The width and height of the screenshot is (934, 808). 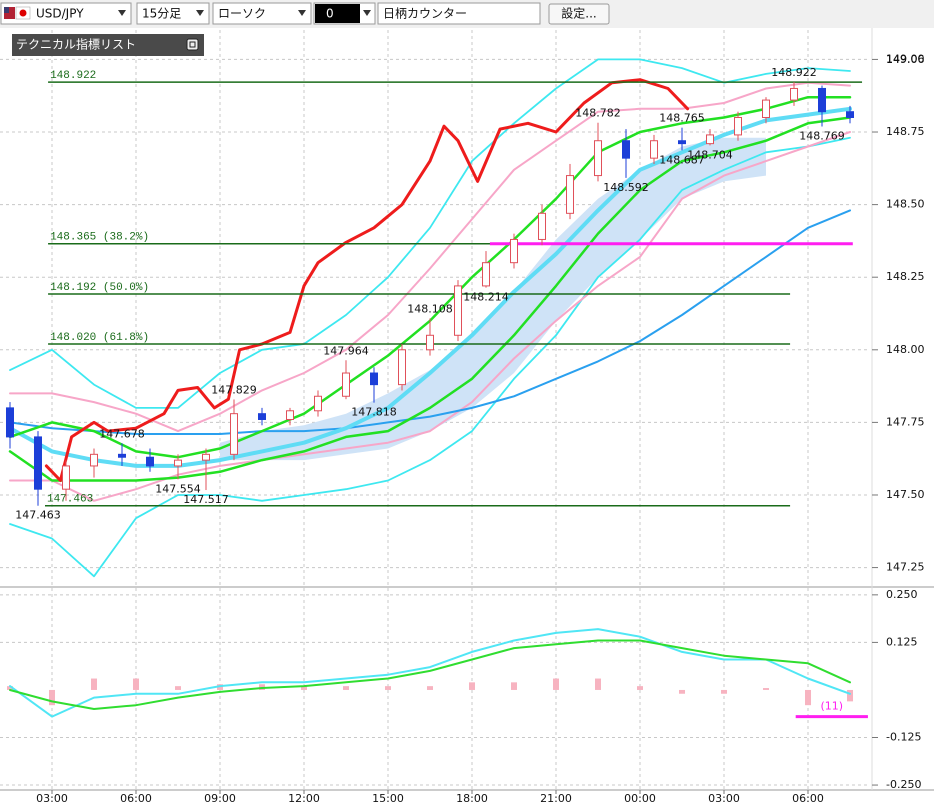 I want to click on price-annotation: 148.108, so click(x=430, y=308).